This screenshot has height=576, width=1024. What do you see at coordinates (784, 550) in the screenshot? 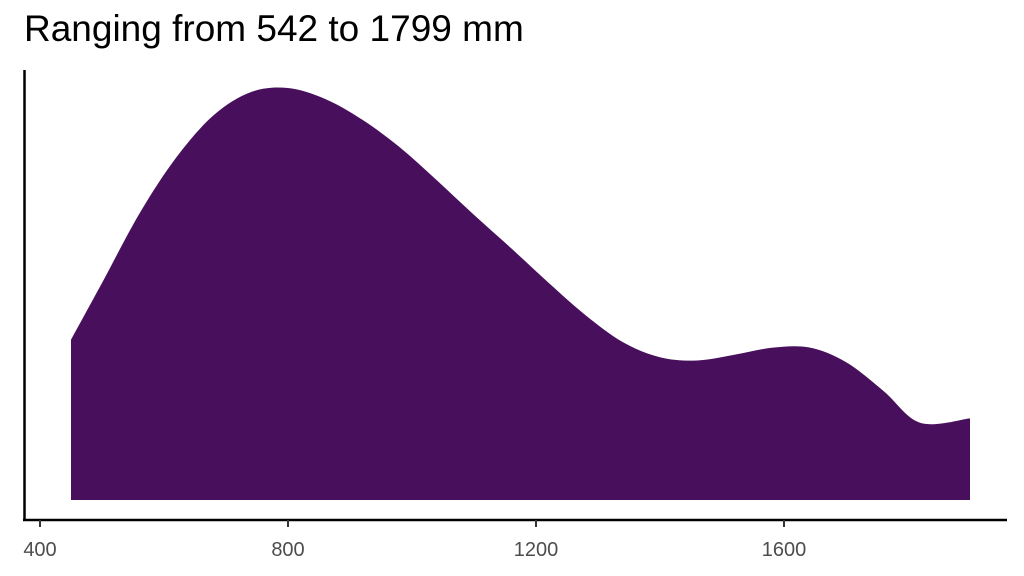
I see `x-tick-label: 1600` at bounding box center [784, 550].